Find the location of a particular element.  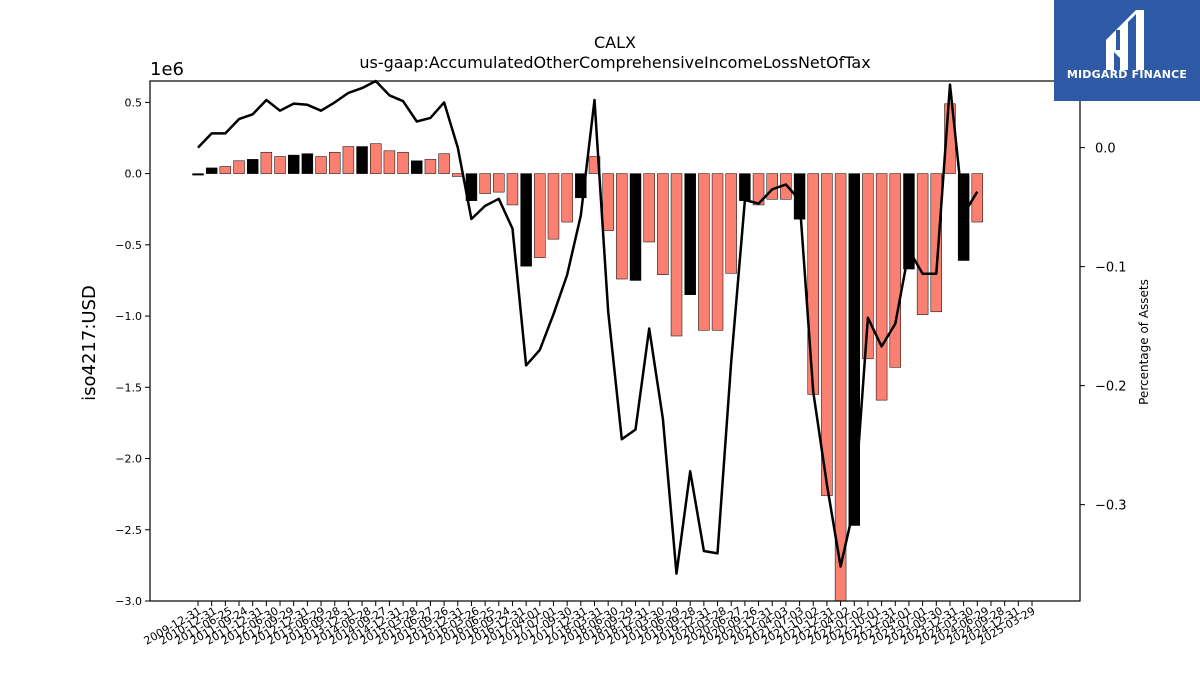

midgard-logo-icon is located at coordinates (1125, 40).